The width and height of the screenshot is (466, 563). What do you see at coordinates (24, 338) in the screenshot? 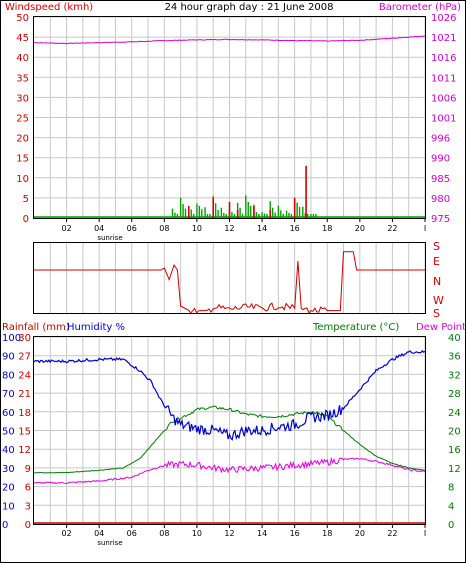
I see `rainfall-tick-label: 30` at bounding box center [24, 338].